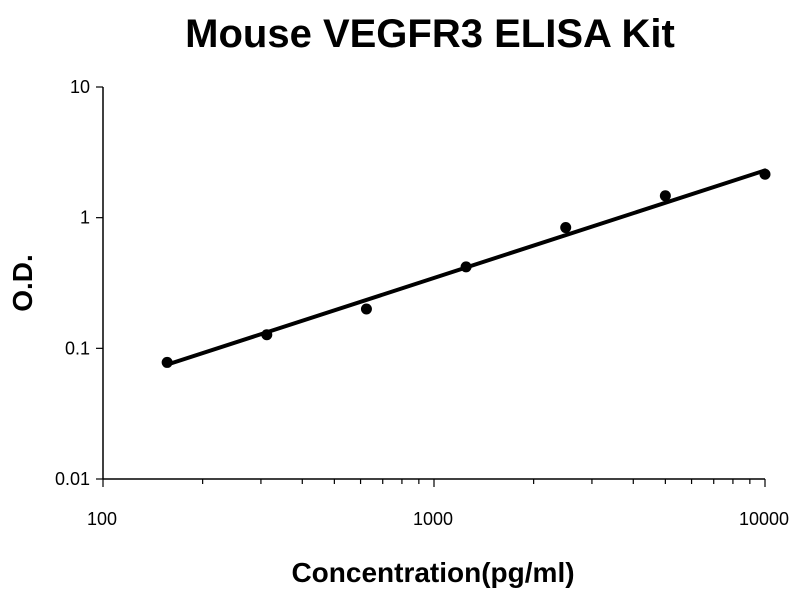 Image resolution: width=800 pixels, height=600 pixels. Describe the element at coordinates (102, 519) in the screenshot. I see `x-tick-label: 100` at that location.